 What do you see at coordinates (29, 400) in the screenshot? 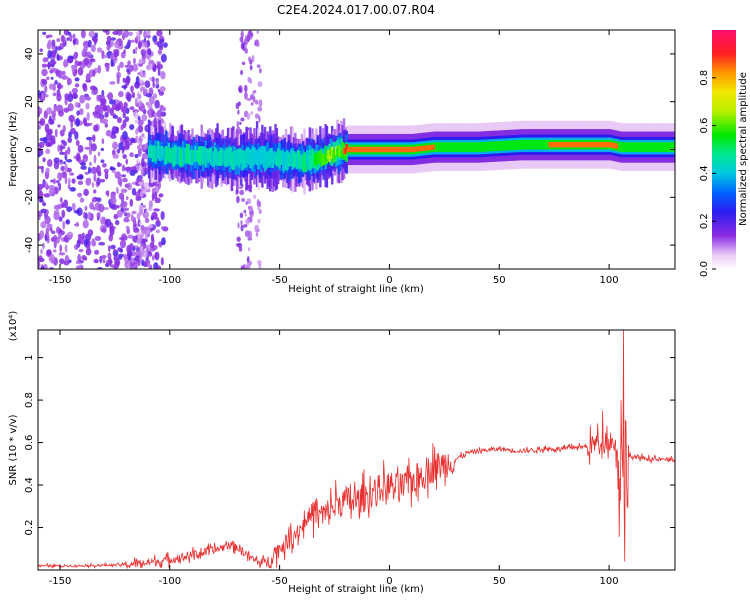
I see `y-tick-label: 0.8` at bounding box center [29, 400].